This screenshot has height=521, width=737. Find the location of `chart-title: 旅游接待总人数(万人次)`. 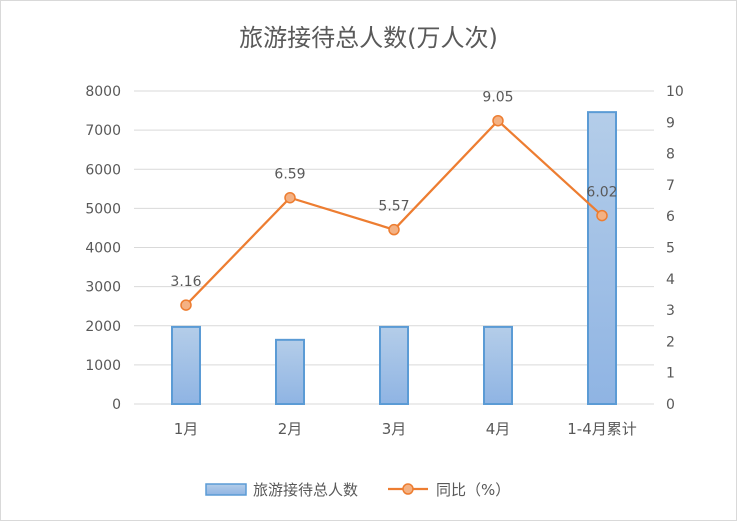

chart-title: 旅游接待总人数(万人次) is located at coordinates (368, 38).